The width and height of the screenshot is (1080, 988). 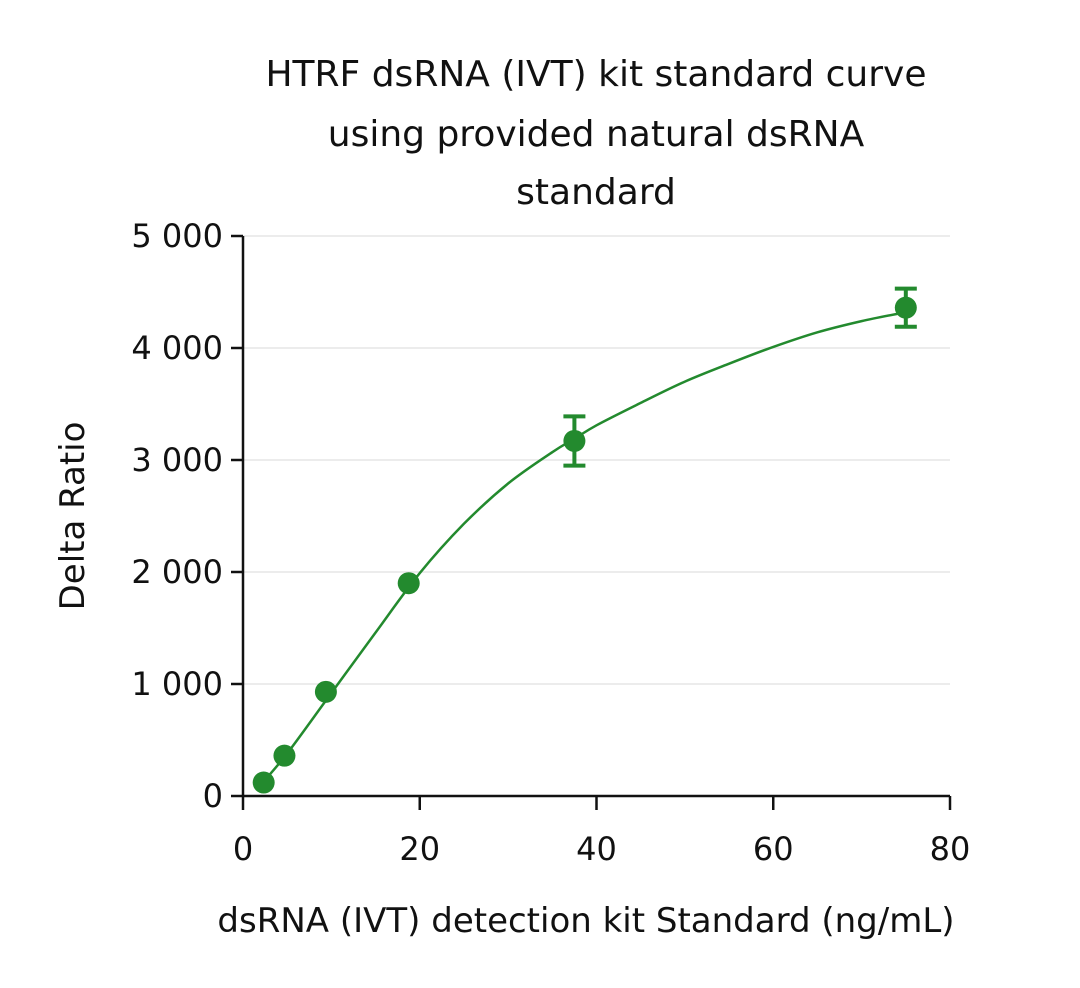 I want to click on chart-title-line-2: using provided natural dsRNA, so click(x=596, y=134).